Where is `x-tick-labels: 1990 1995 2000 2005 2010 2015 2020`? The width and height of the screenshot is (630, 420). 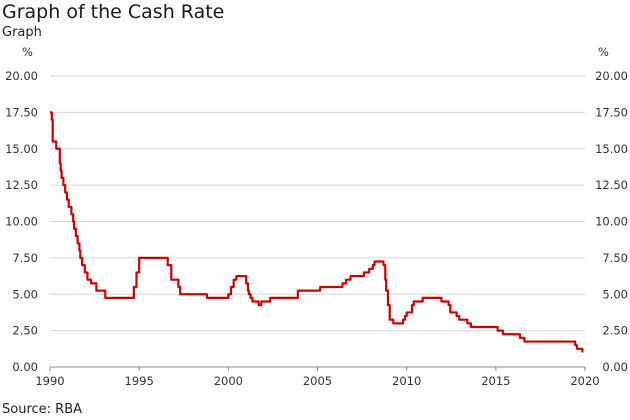 x-tick-labels: 1990 1995 2000 2005 2010 2015 2020 is located at coordinates (317, 381).